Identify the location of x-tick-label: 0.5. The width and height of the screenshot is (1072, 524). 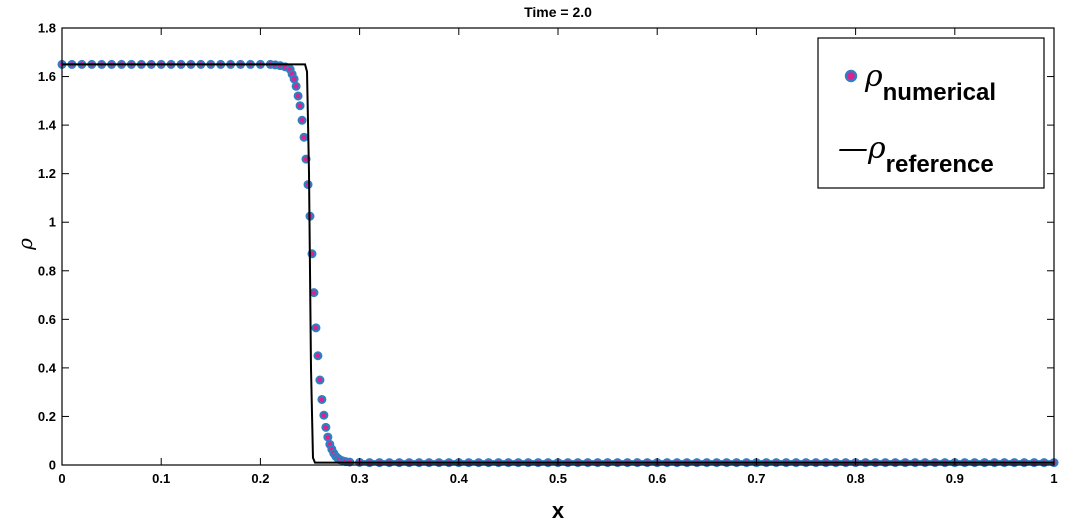
(558, 478).